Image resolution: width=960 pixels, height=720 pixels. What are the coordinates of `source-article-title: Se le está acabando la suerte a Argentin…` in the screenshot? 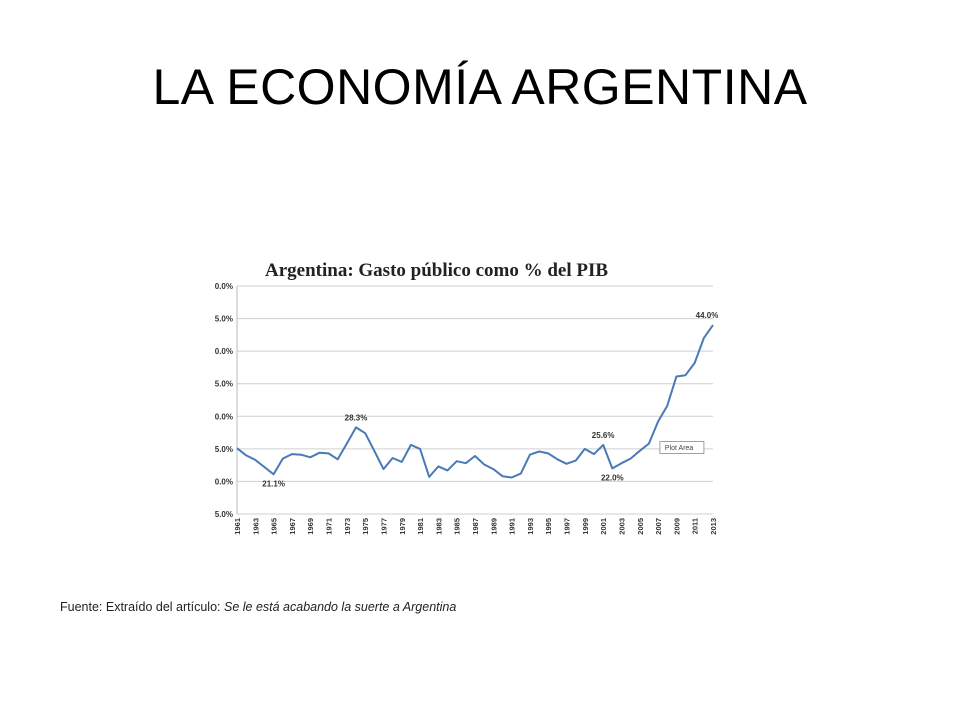 It's located at (340, 607).